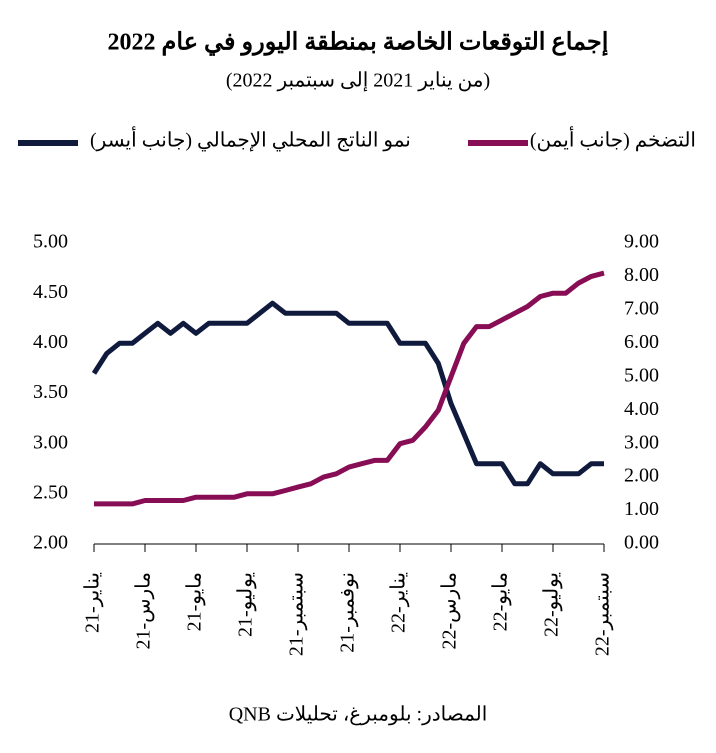  Describe the element at coordinates (297, 614) in the screenshot. I see `x-tick-label: سبتمبر-21` at that location.